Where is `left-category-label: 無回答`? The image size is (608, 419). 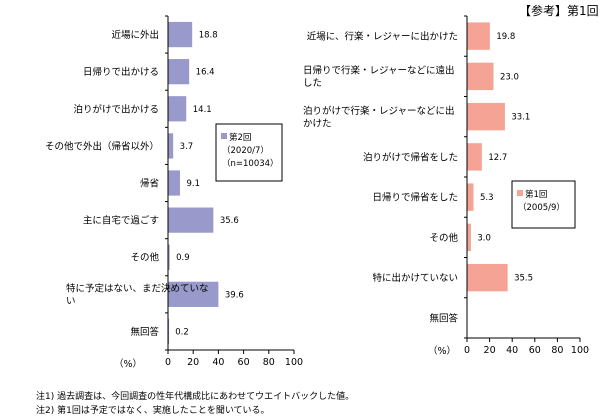 left-category-label: 無回答 is located at coordinates (144, 332).